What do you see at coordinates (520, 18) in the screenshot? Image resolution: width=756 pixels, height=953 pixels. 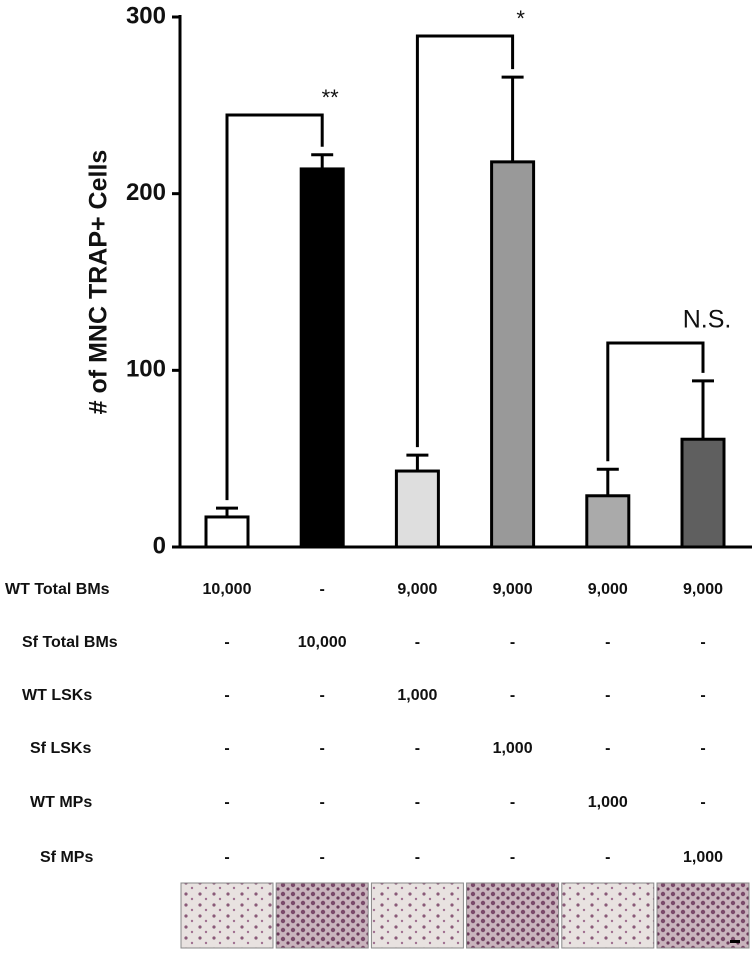 I see `significance-label: *` at bounding box center [520, 18].